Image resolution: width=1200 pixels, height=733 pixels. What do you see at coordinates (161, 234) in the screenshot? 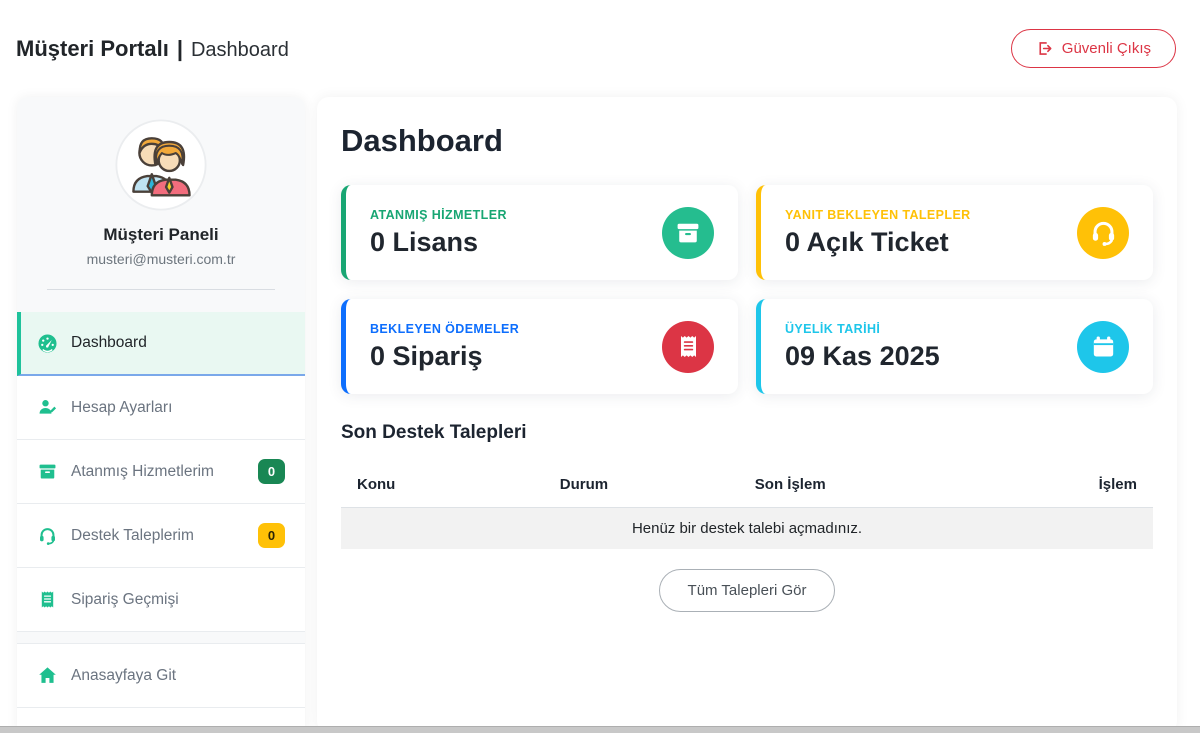
I see `profile-name: Müşteri Paneli` at bounding box center [161, 234].